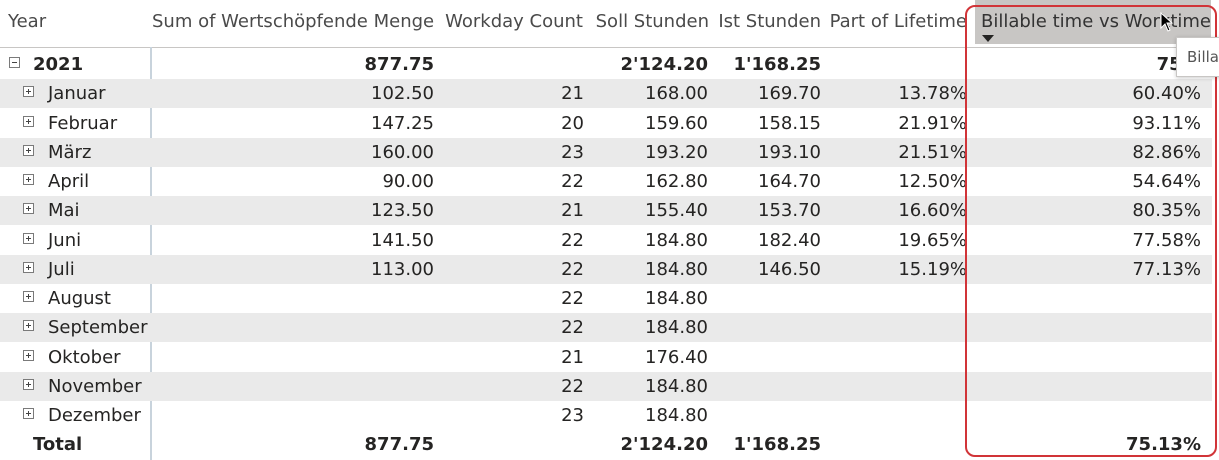  Describe the element at coordinates (1166, 240) in the screenshot. I see `cell-billable-vs-worktime: 77.58%` at that location.